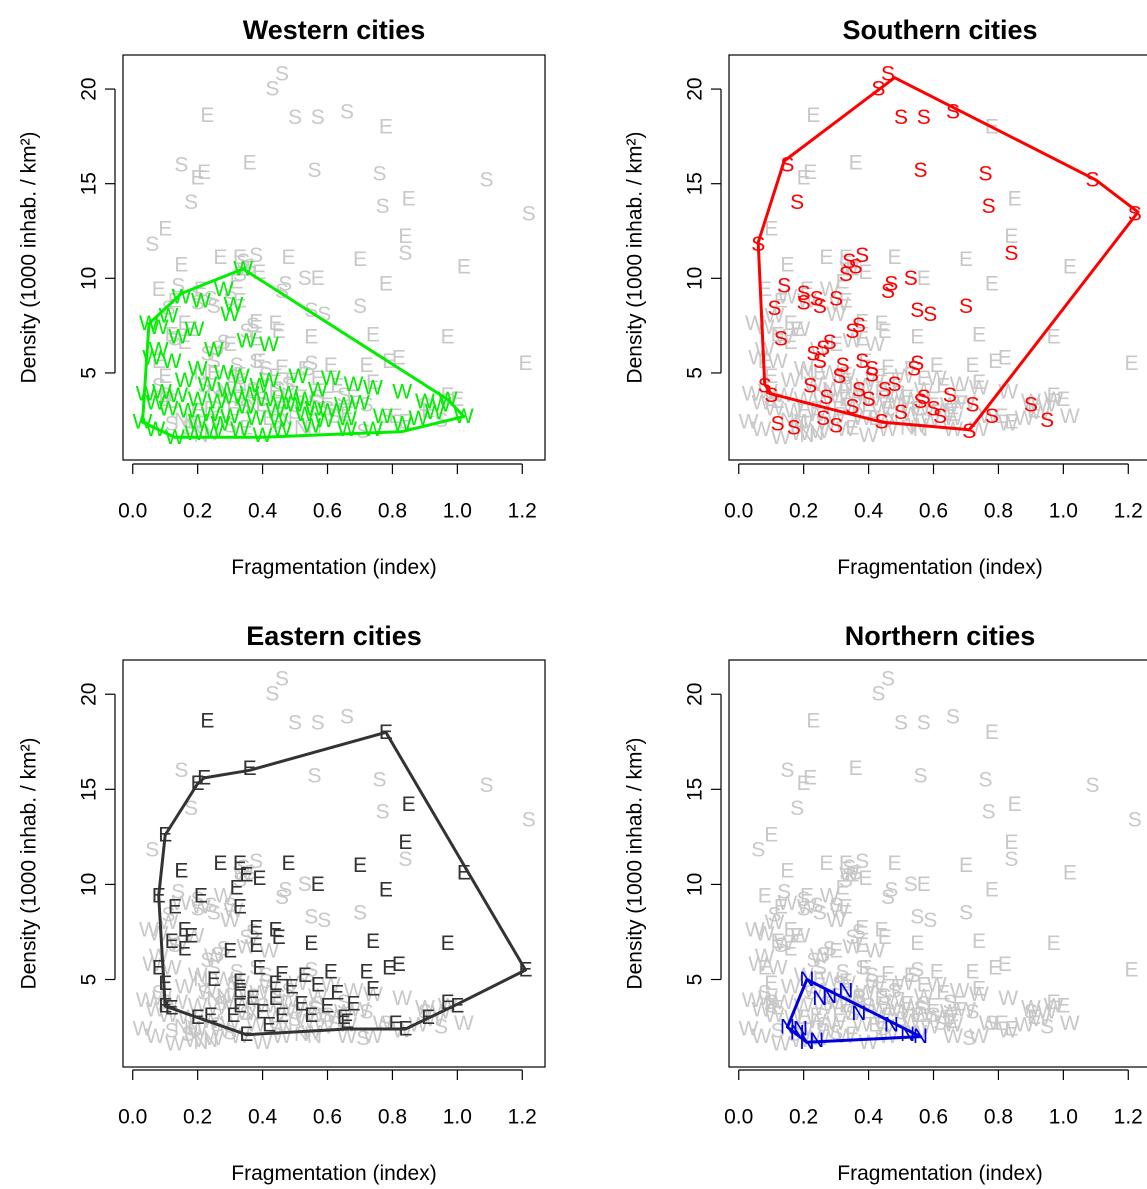  I want to click on x-tick-label: 0.8, so click(998, 1117).